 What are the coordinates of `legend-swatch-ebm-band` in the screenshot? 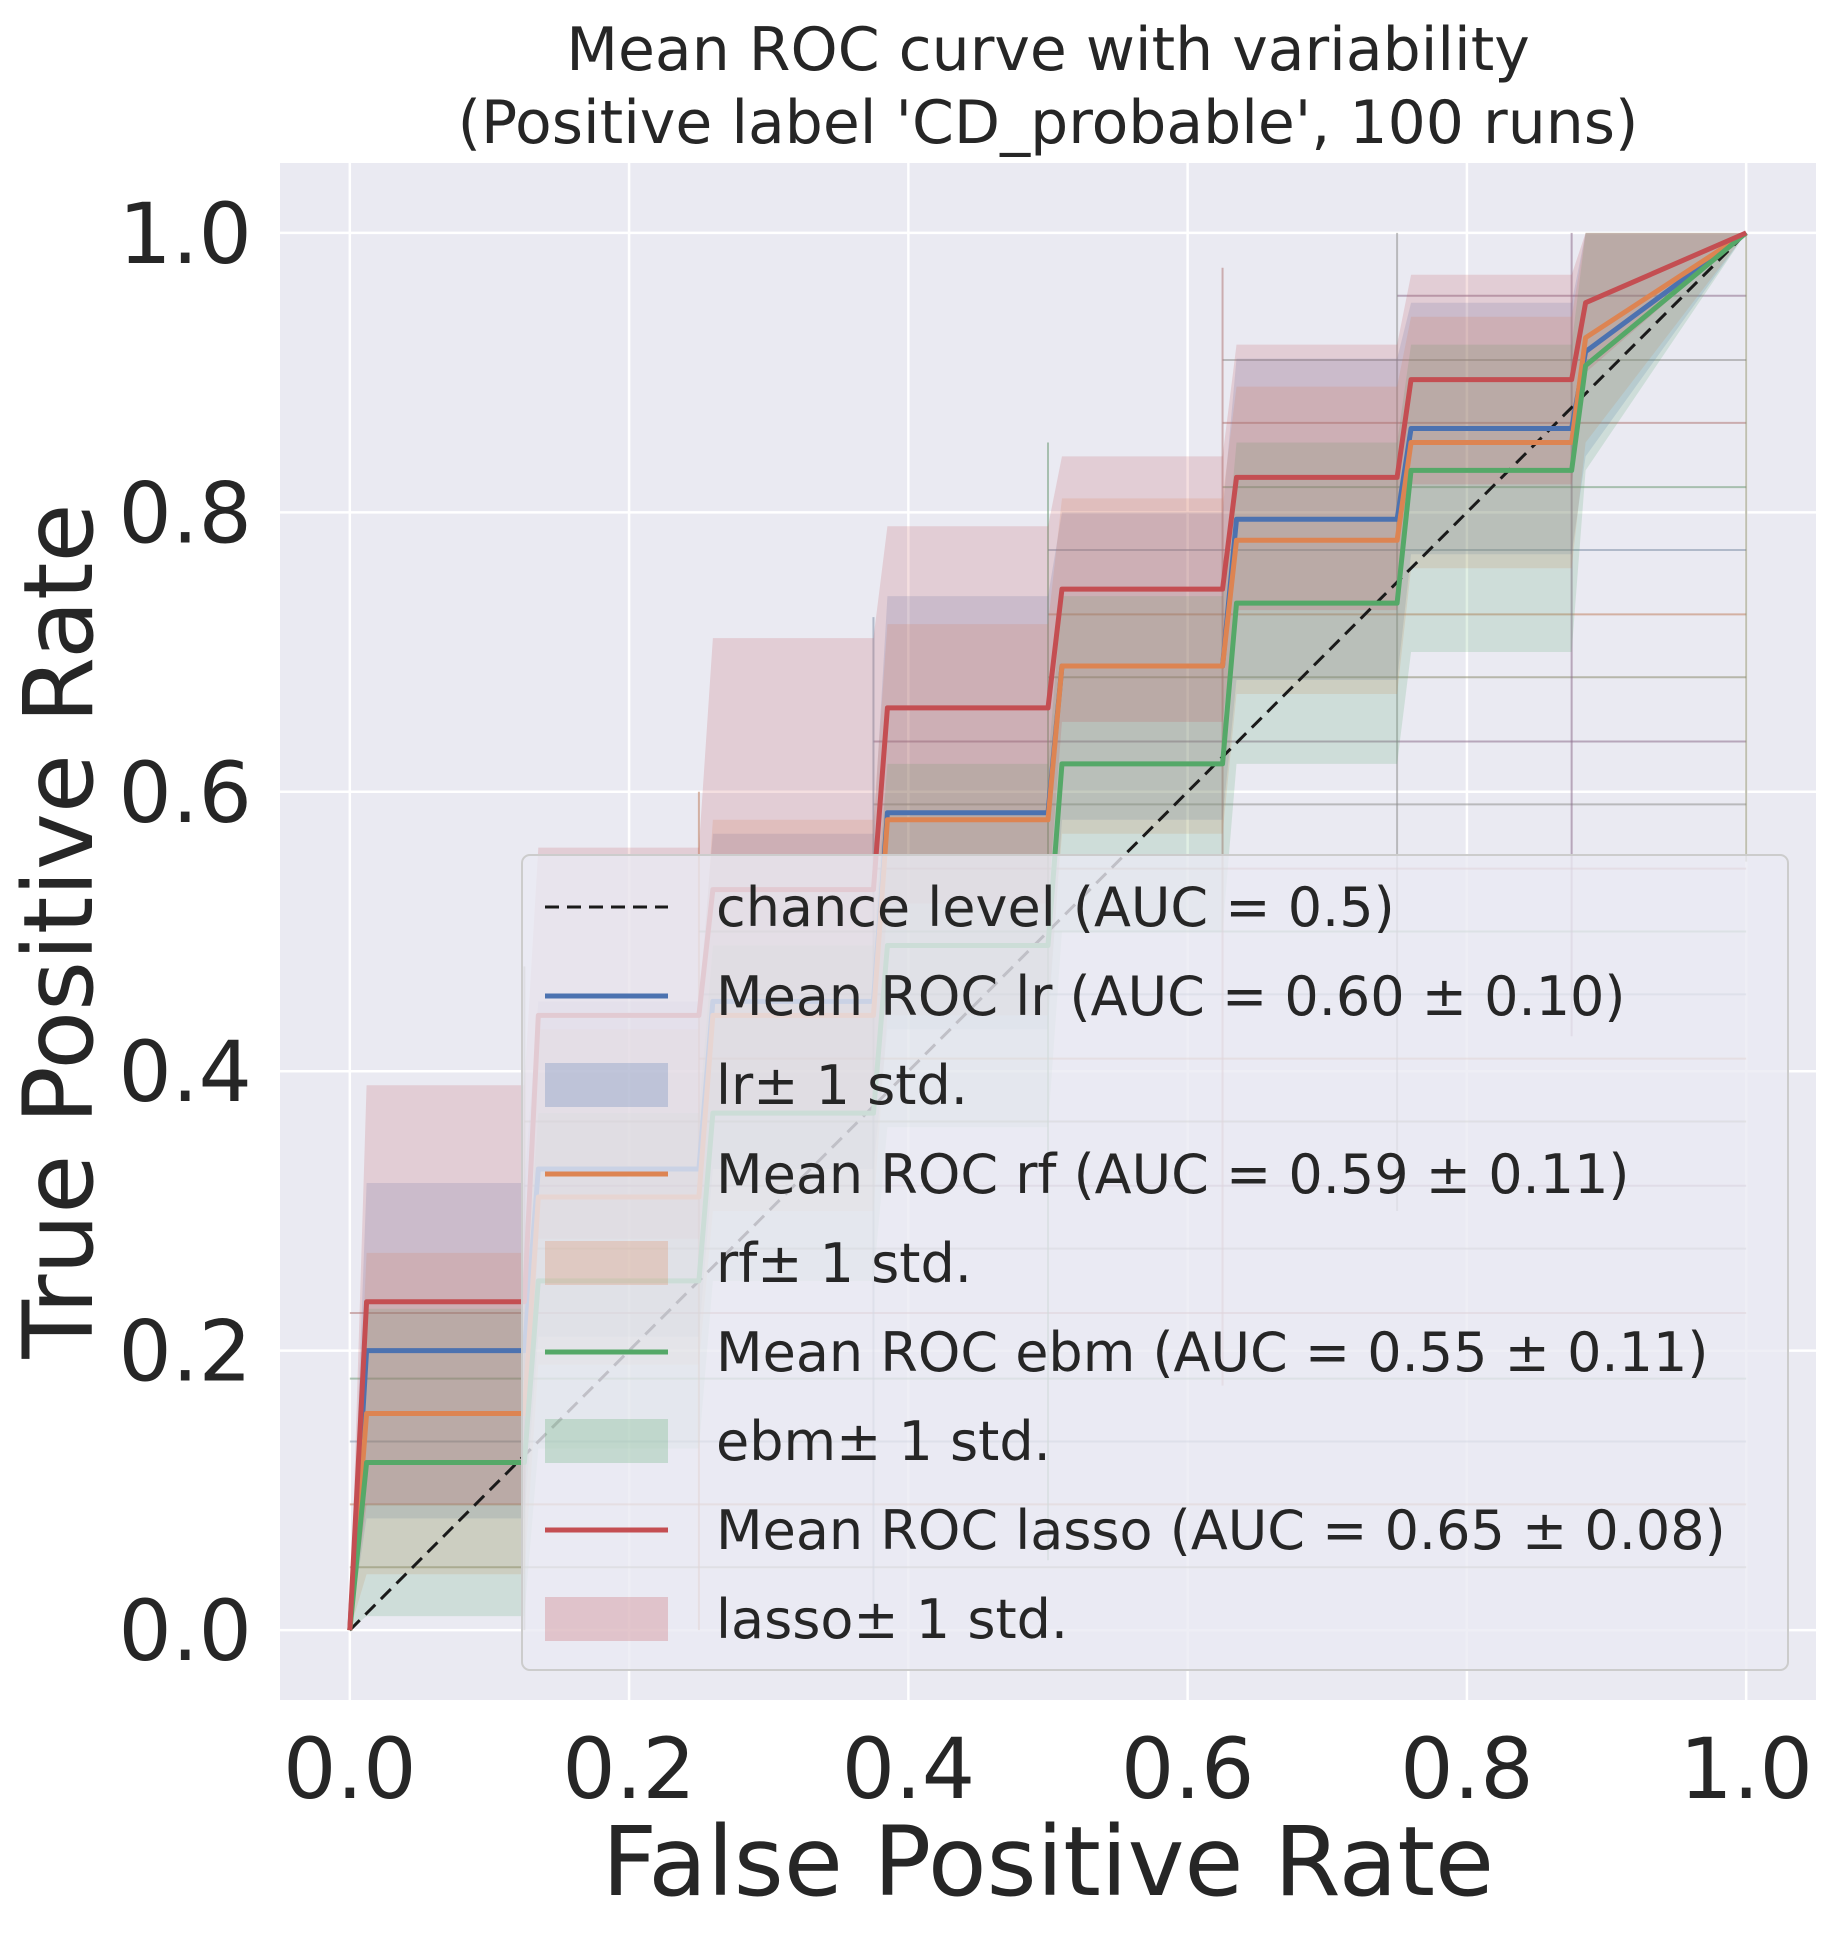 It's located at (606, 1441).